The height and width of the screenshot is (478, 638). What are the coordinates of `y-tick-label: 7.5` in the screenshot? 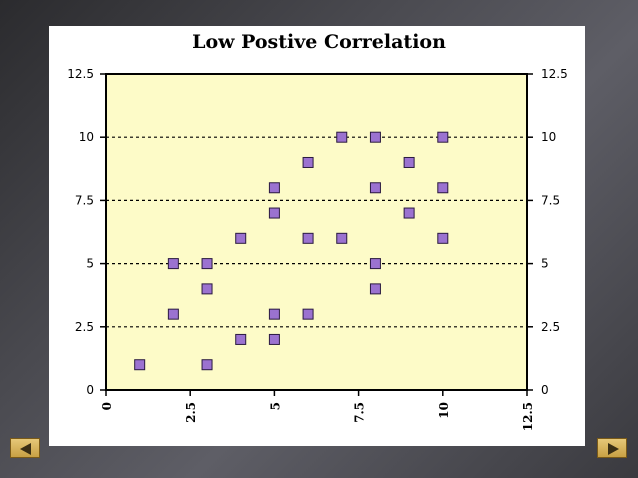 It's located at (84, 200).